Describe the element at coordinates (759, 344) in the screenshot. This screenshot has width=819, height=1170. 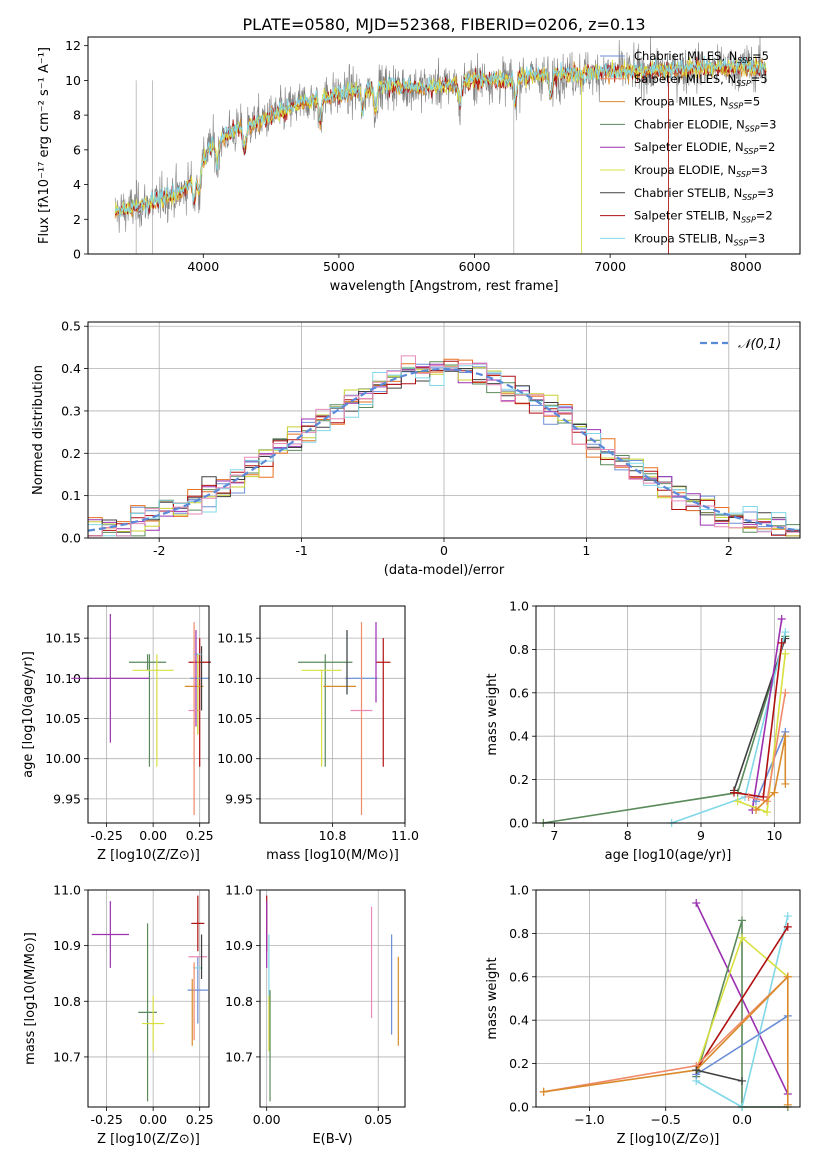
I see `legend-label: 𝒩(0,1)` at that location.